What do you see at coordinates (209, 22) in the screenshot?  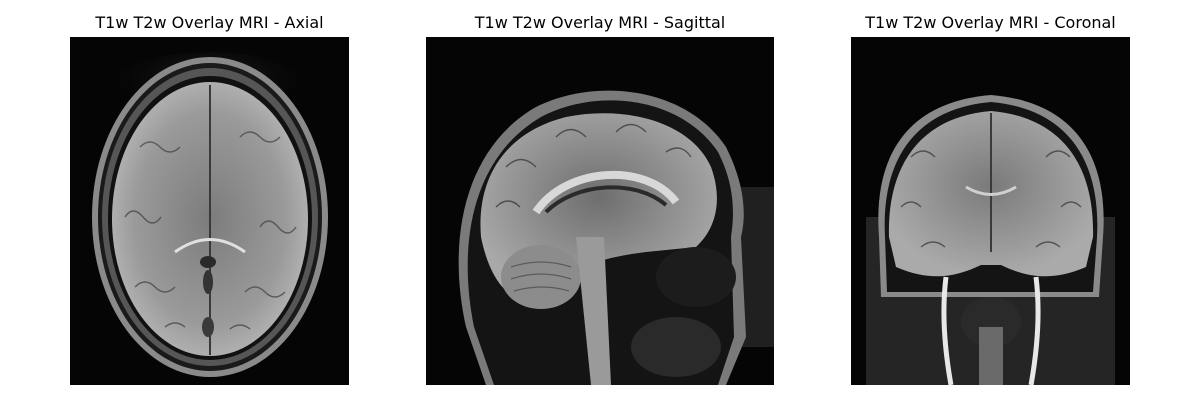 I see `axial-panel-title: T1w T2w Overlay MRI - Axial` at bounding box center [209, 22].